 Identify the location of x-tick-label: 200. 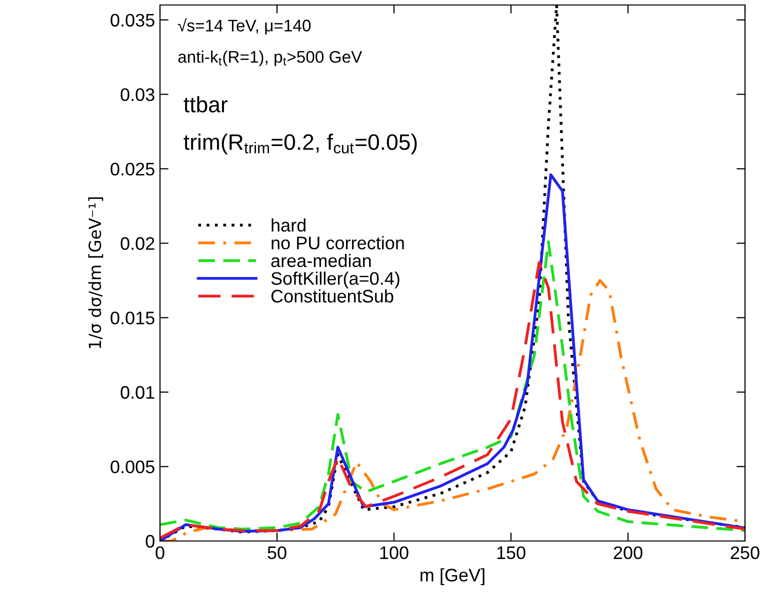
(628, 553).